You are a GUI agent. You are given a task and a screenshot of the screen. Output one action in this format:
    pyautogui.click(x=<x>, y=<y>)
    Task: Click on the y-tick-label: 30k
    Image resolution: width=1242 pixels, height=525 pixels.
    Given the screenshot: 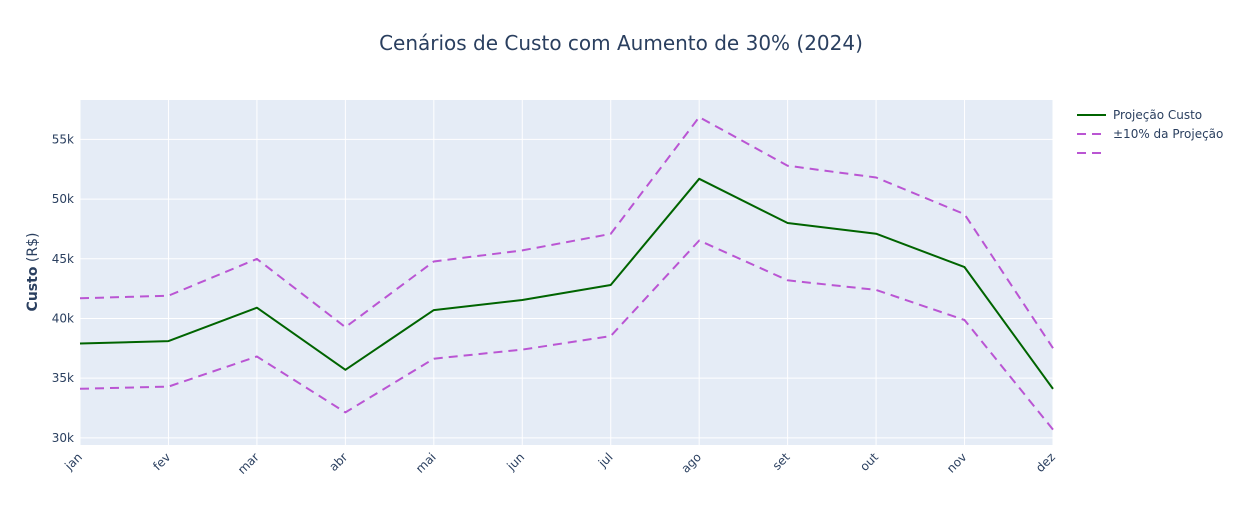 What is the action you would take?
    pyautogui.click(x=63, y=438)
    